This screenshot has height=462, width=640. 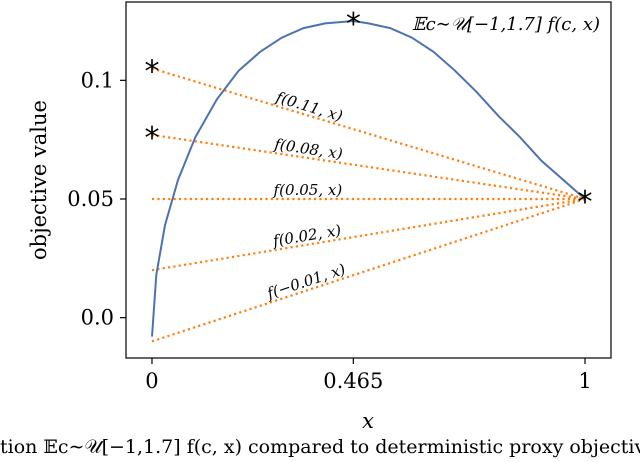 What do you see at coordinates (151, 381) in the screenshot?
I see `x-tick-label: 0` at bounding box center [151, 381].